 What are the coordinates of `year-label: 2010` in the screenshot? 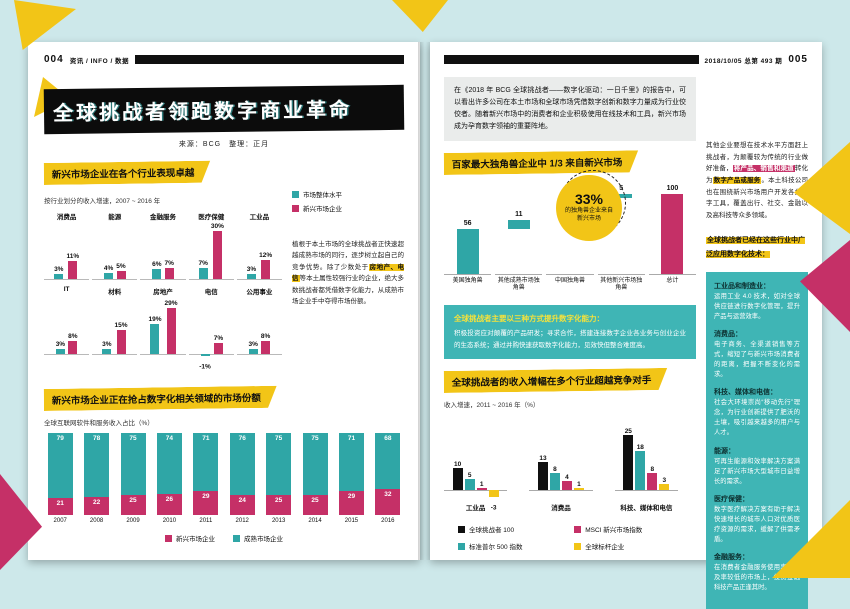 It's located at (169, 521).